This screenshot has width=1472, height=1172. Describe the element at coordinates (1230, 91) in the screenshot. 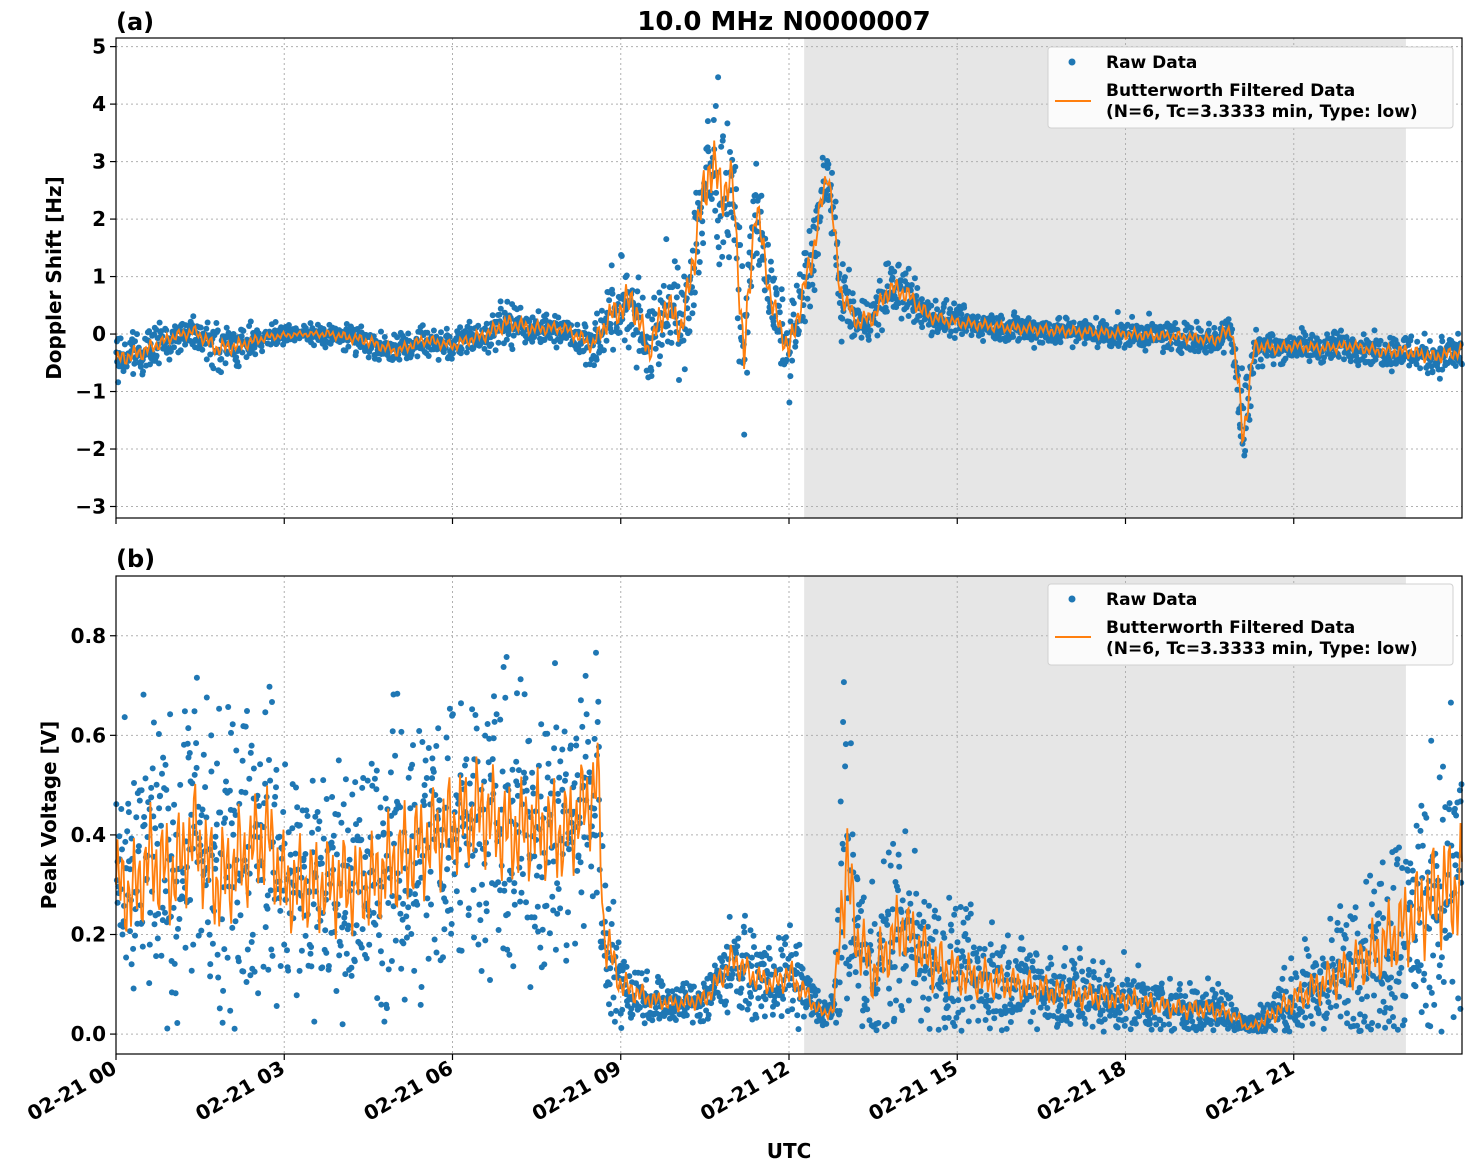

I see `legend-filtered-label-1: Butterworth Filtered Data` at that location.